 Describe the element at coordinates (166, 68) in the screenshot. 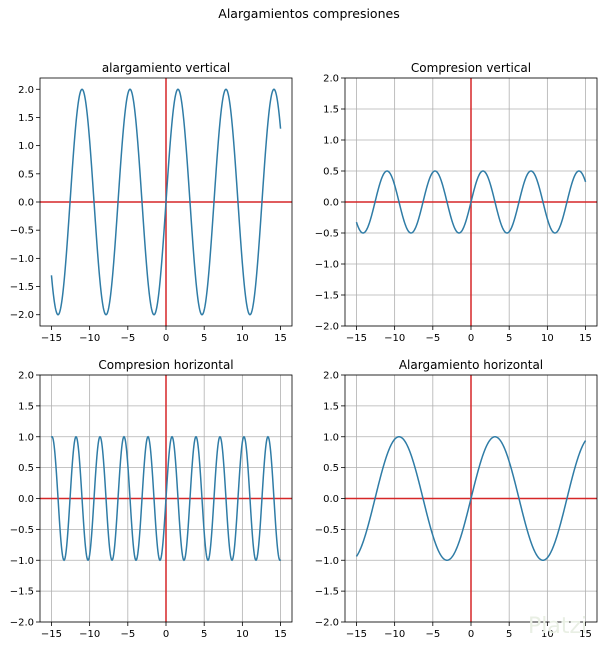

I see `subplot-title: alargamiento vertical` at that location.